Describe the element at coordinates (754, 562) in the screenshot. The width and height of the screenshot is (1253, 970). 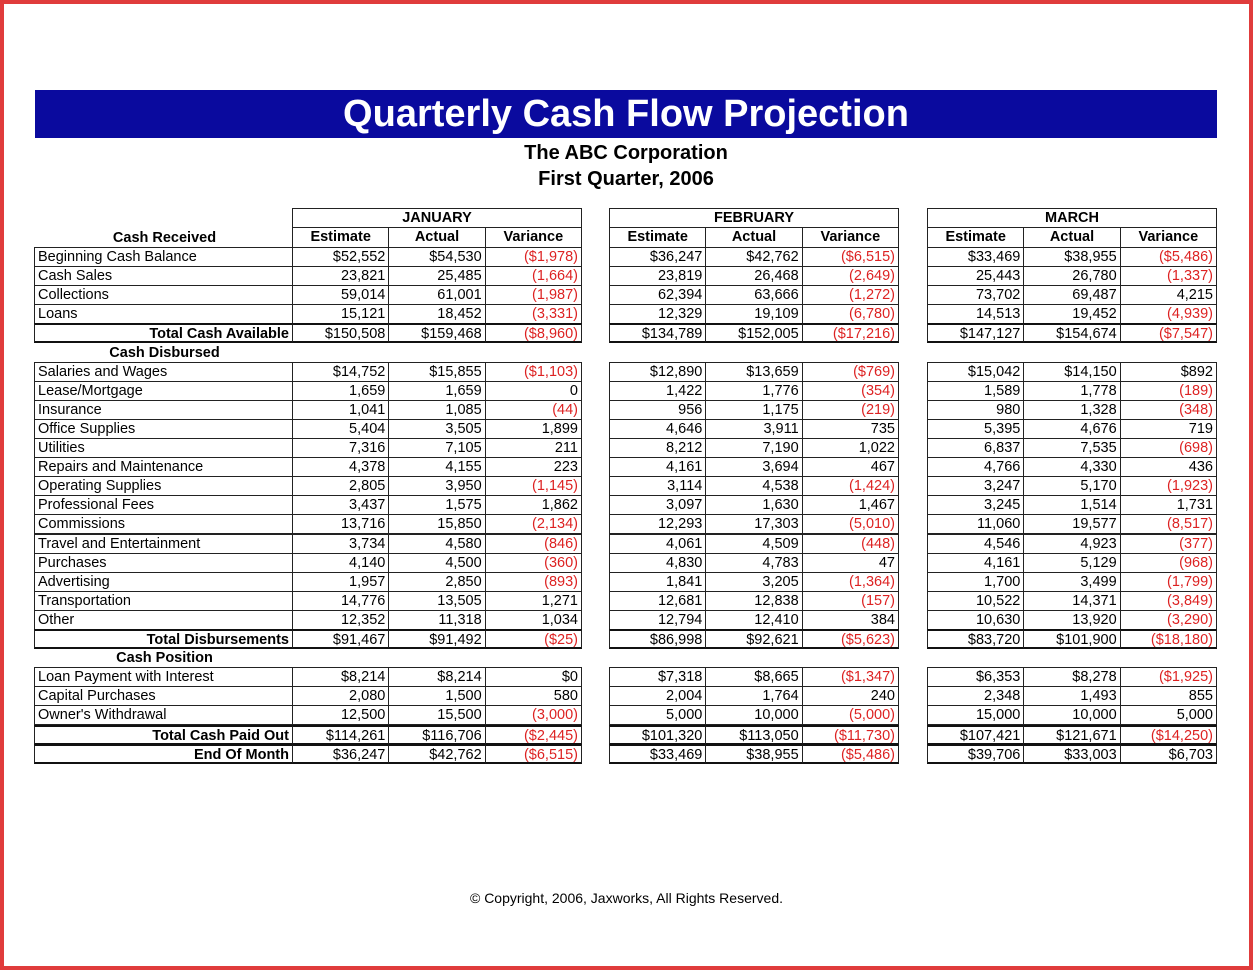
I see `value-cell: 4,783` at that location.